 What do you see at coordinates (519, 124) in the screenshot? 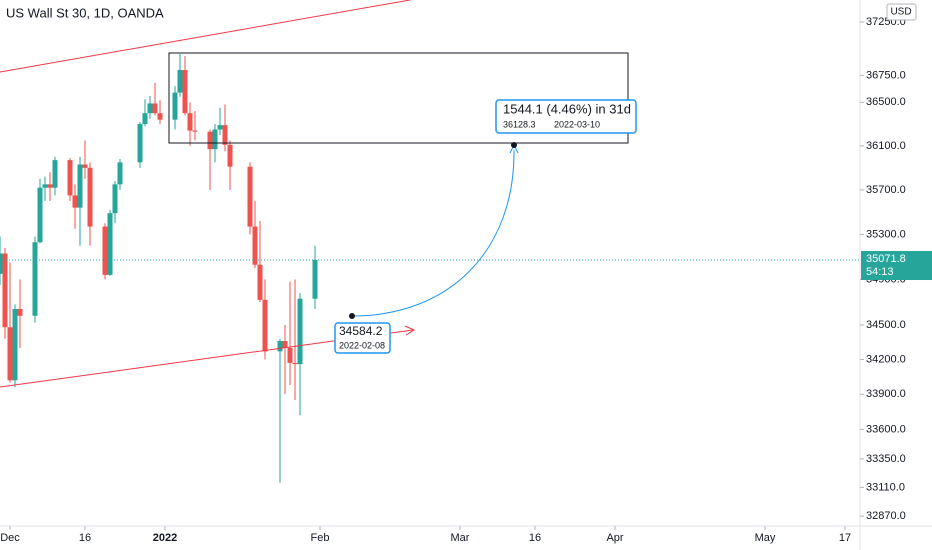
I see `measure-price: 36128.3` at bounding box center [519, 124].